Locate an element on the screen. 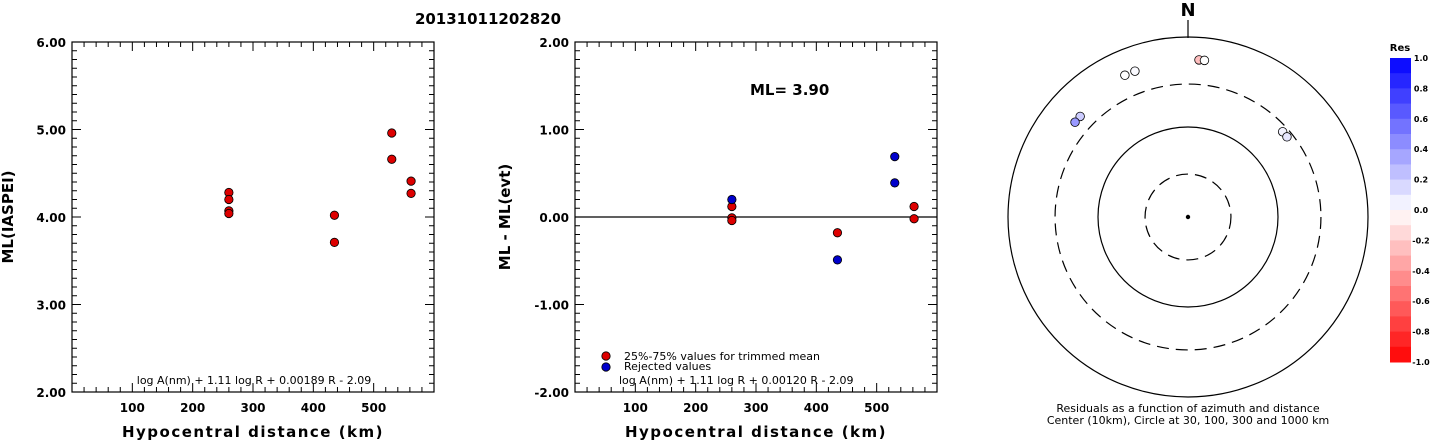 This screenshot has height=441, width=1437. figure-title: 20131011202820 is located at coordinates (488, 19).